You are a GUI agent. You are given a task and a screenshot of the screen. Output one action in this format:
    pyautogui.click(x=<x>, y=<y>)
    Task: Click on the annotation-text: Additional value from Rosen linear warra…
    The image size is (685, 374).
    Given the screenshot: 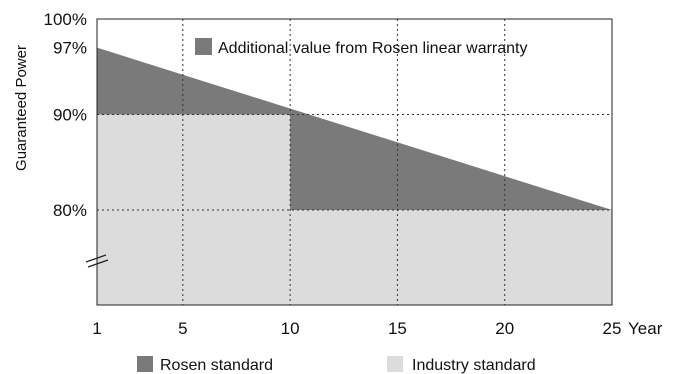 What is the action you would take?
    pyautogui.click(x=372, y=48)
    